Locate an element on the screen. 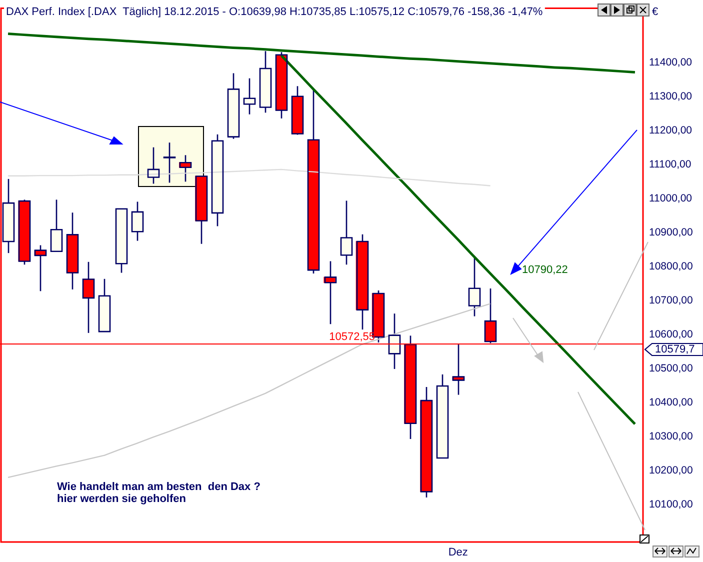 The height and width of the screenshot is (562, 703). y-tick-label: 11200,00 is located at coordinates (670, 130).